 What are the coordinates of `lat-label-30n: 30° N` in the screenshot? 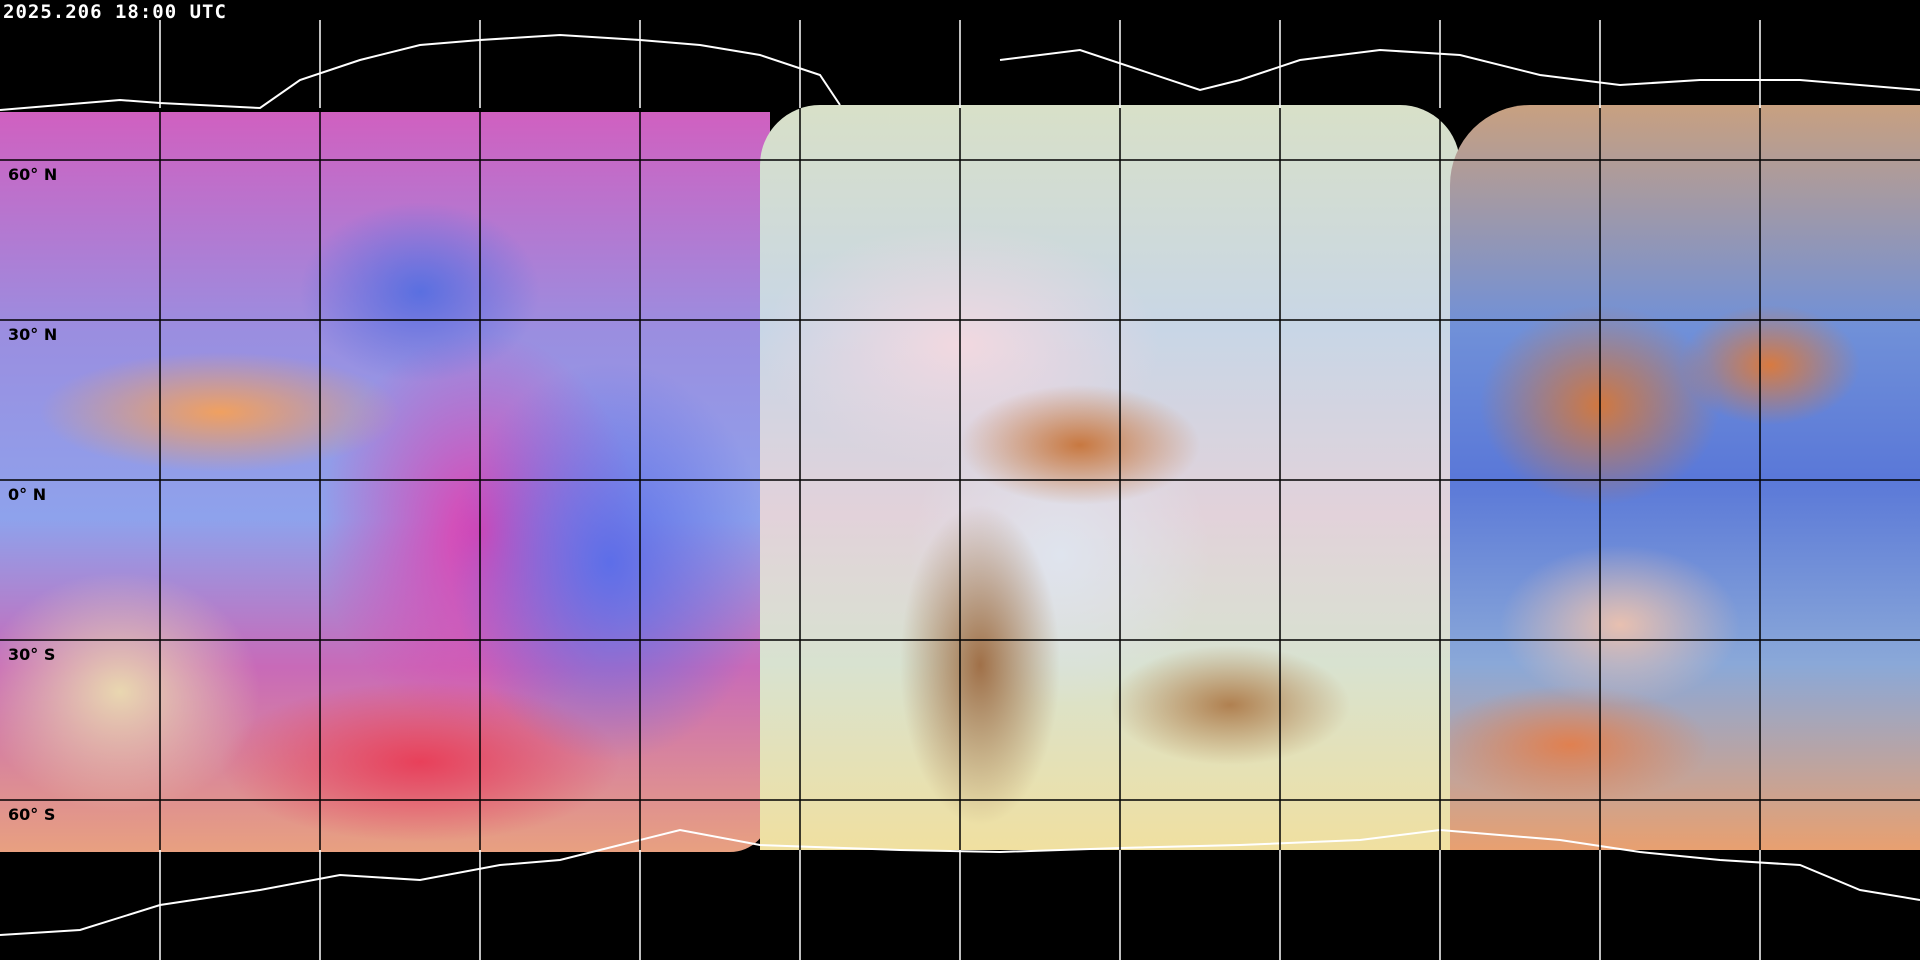 It's located at (33, 334).